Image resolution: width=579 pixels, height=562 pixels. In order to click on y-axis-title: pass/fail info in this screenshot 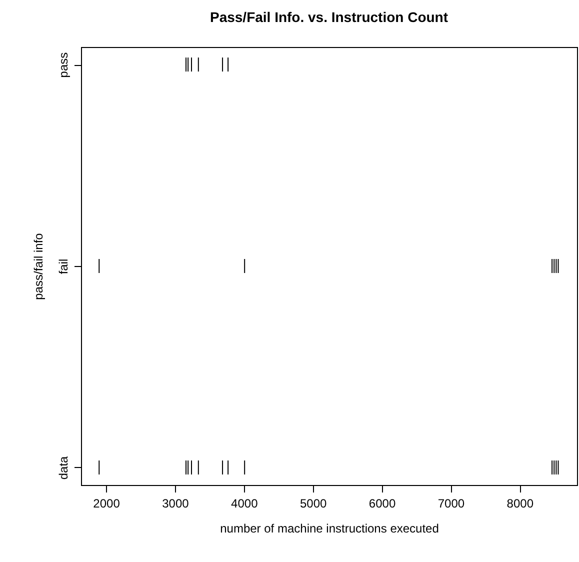, I will do `click(39, 266)`.